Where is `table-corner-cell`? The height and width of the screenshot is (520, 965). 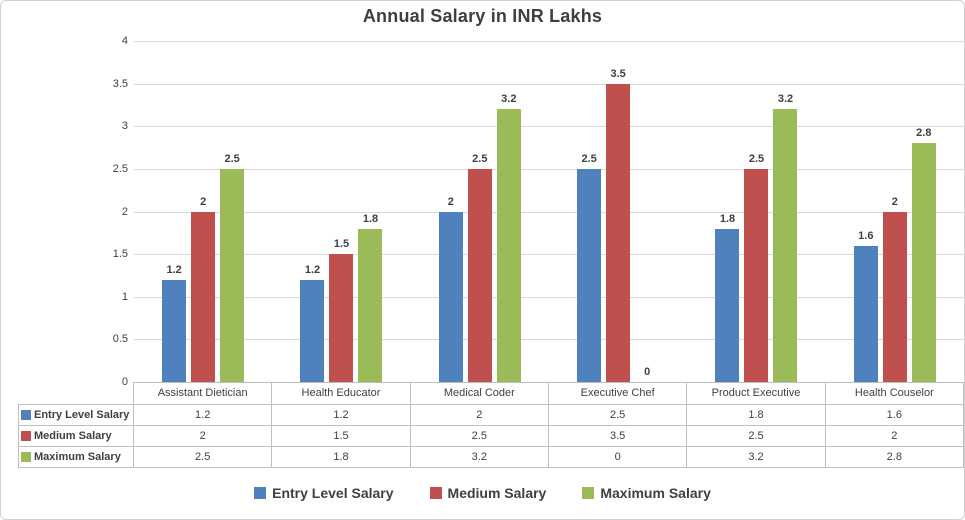
table-corner-cell is located at coordinates (76, 393).